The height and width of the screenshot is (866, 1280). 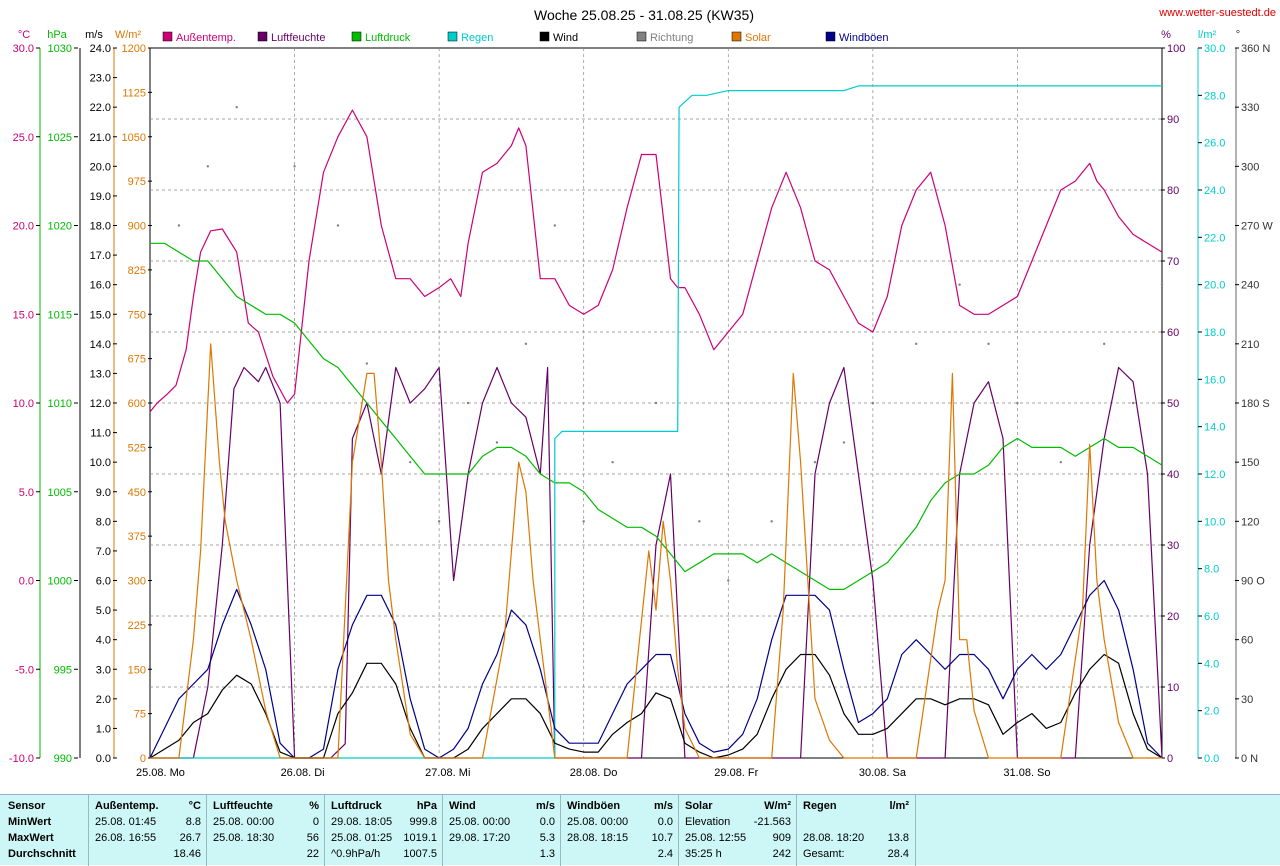 I want to click on humidity-tick-label: 0, so click(x=1170, y=759).